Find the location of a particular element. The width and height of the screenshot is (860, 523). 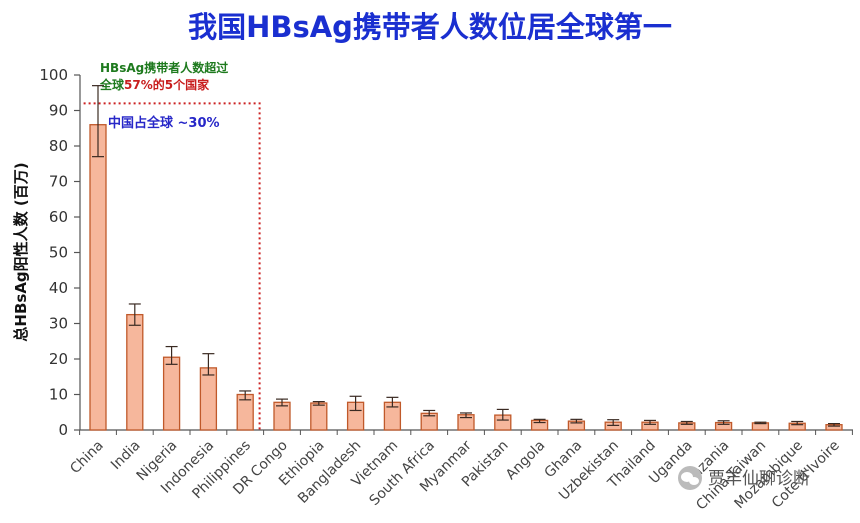

y-tick-label: 30 is located at coordinates (58, 324).